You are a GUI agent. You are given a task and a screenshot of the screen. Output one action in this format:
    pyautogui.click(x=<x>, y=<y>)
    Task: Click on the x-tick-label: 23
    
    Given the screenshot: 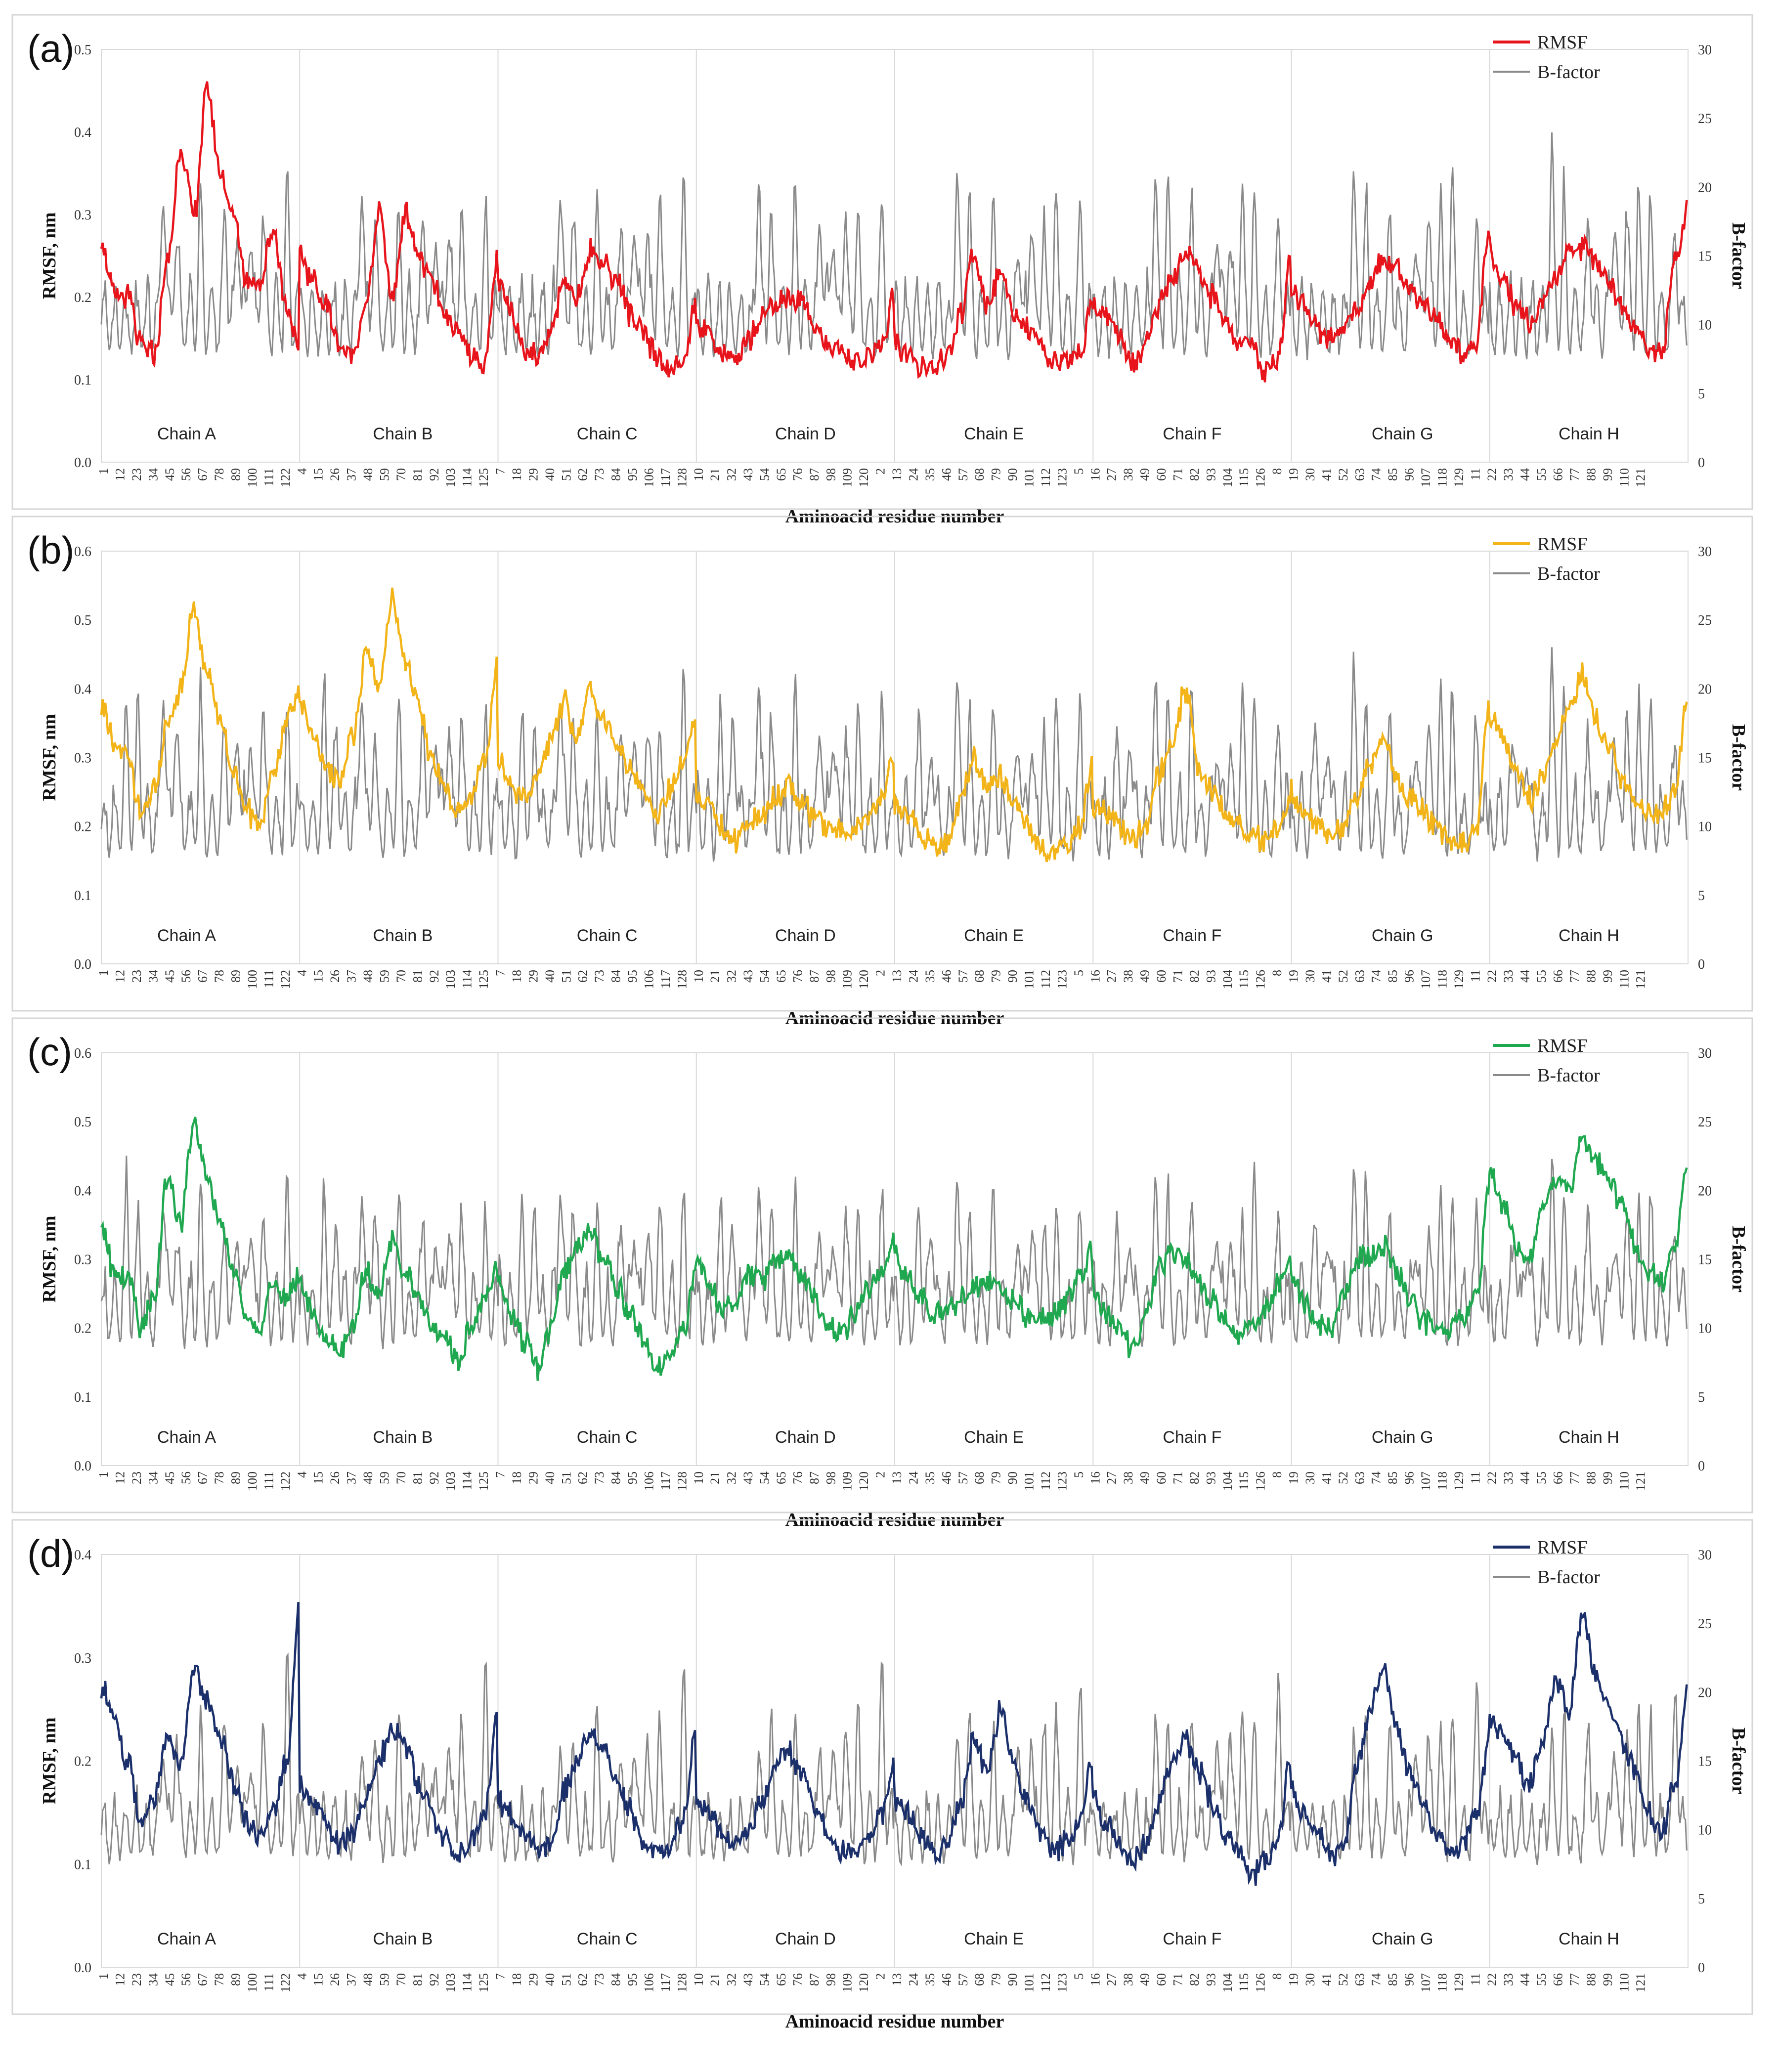 What is the action you would take?
    pyautogui.click(x=137, y=1979)
    